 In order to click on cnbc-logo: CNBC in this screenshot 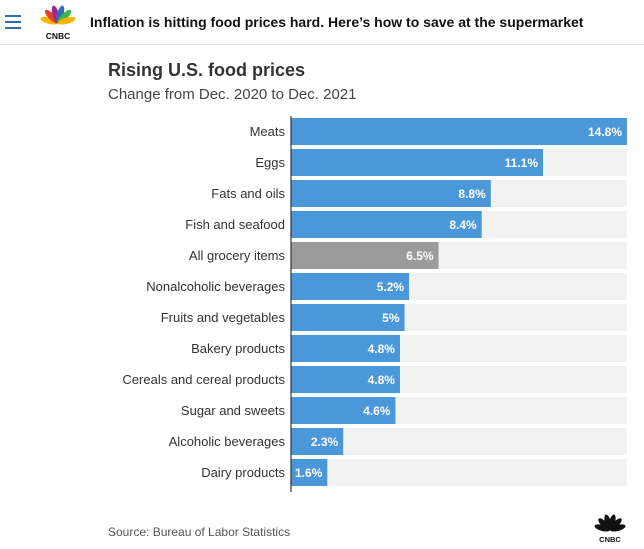, I will do `click(58, 23)`.